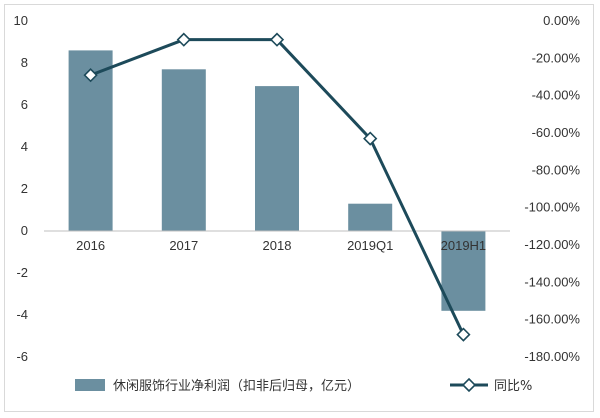  I want to click on left-axis-tick-label: -2, so click(22, 272).